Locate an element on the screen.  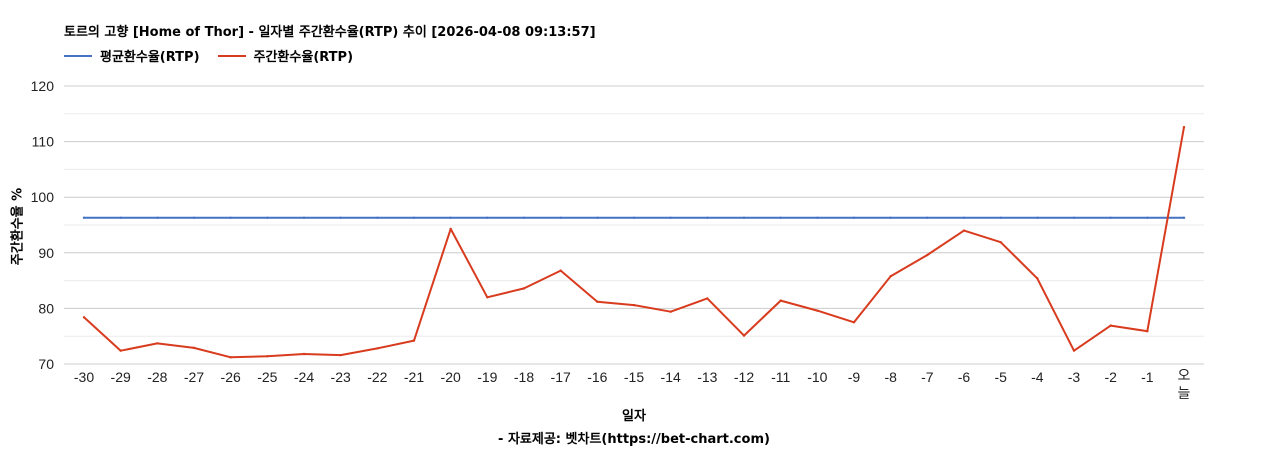
x-tick-label: -2 is located at coordinates (1110, 377).